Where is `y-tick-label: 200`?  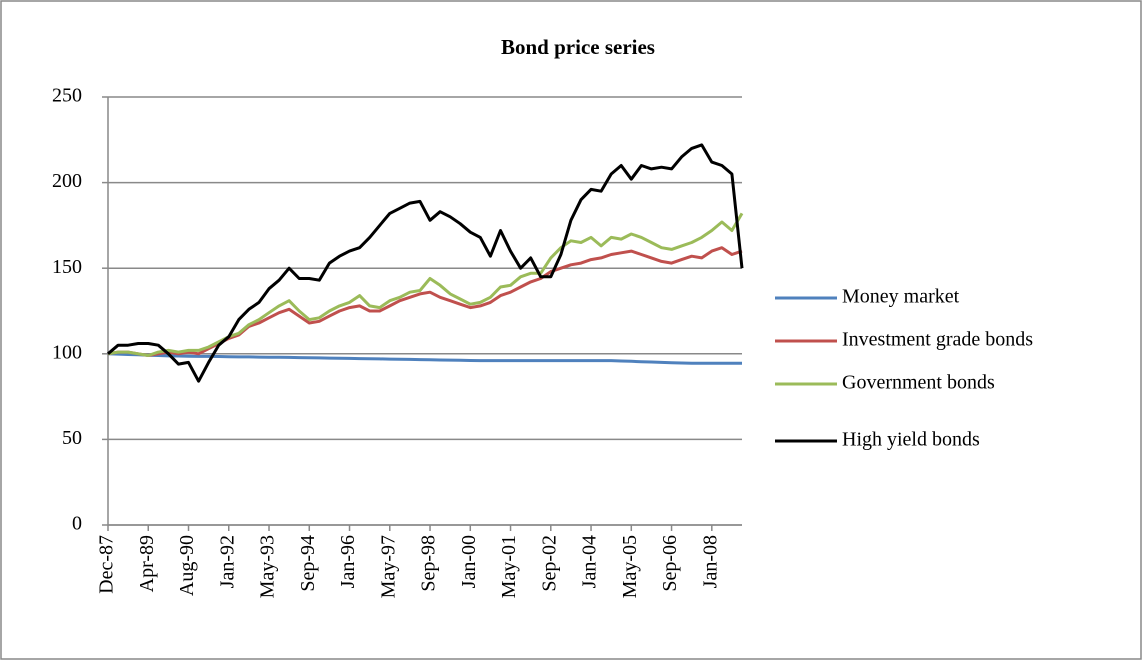
y-tick-label: 200 is located at coordinates (67, 181).